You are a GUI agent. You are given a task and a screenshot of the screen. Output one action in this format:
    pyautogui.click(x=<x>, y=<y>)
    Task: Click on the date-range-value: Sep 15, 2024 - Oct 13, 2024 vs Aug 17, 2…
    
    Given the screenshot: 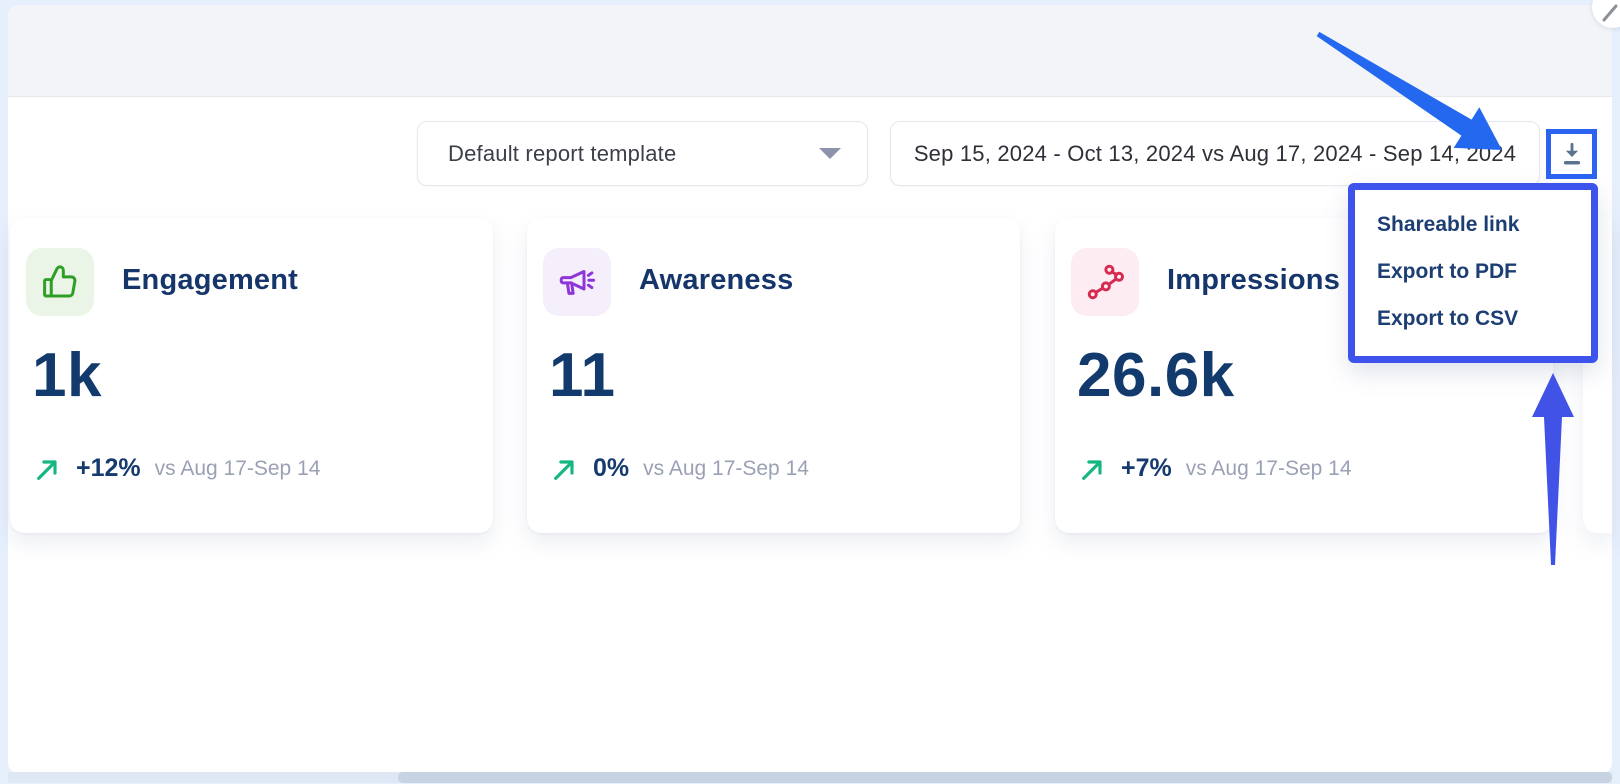 What is the action you would take?
    pyautogui.click(x=1215, y=153)
    